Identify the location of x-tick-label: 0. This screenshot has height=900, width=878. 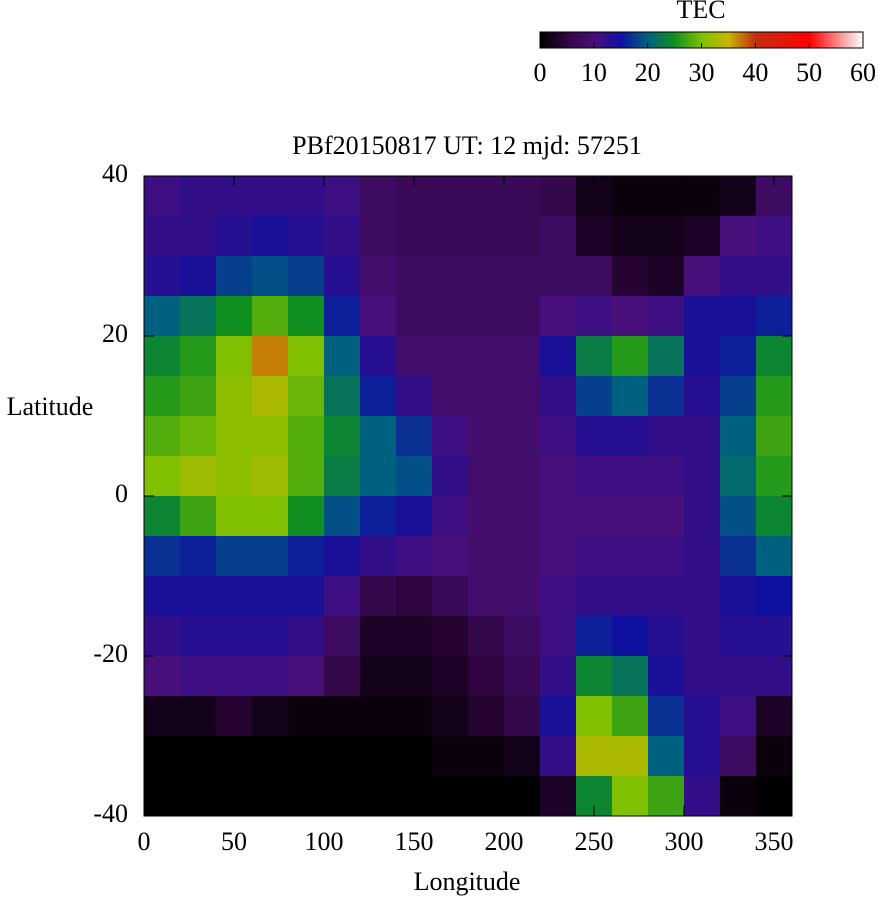
(144, 841).